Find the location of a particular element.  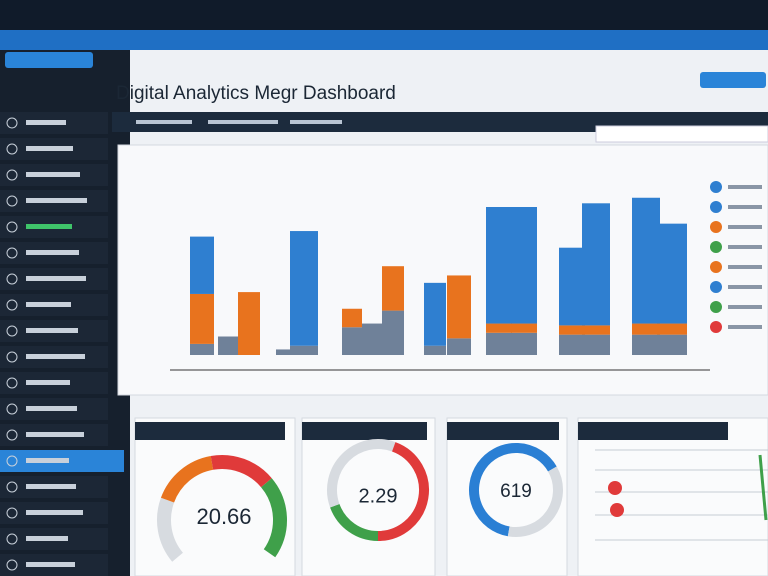

mini-line is located at coordinates (763, 487).